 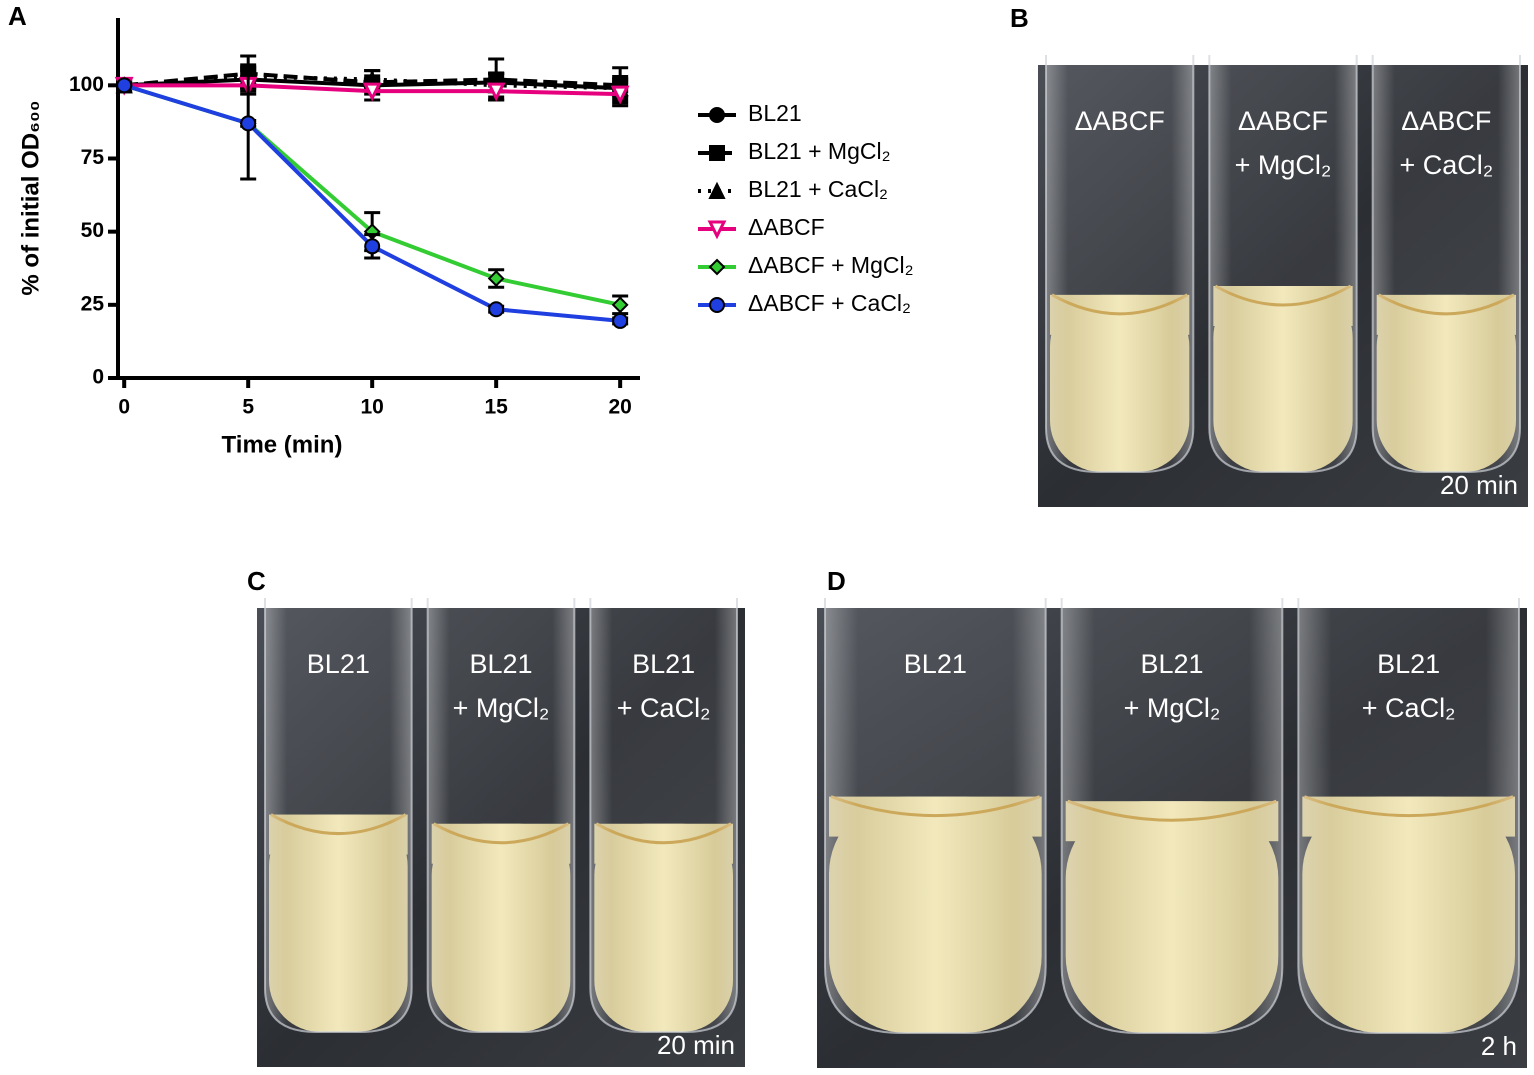 I want to click on y-tick-label: 75, so click(x=93, y=157).